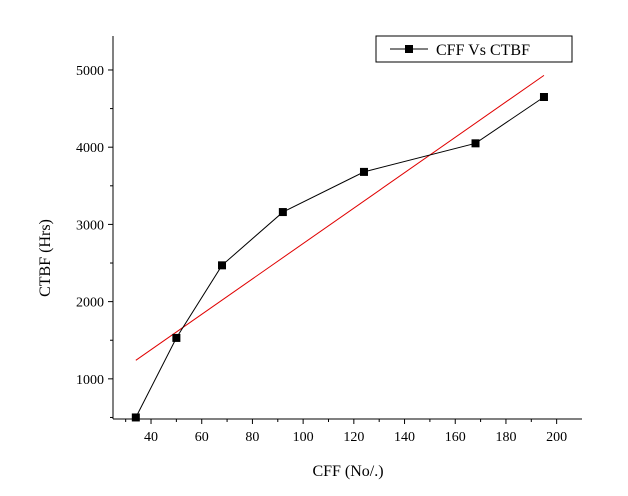 This screenshot has height=496, width=628. I want to click on x-tick-label: 100, so click(303, 437).